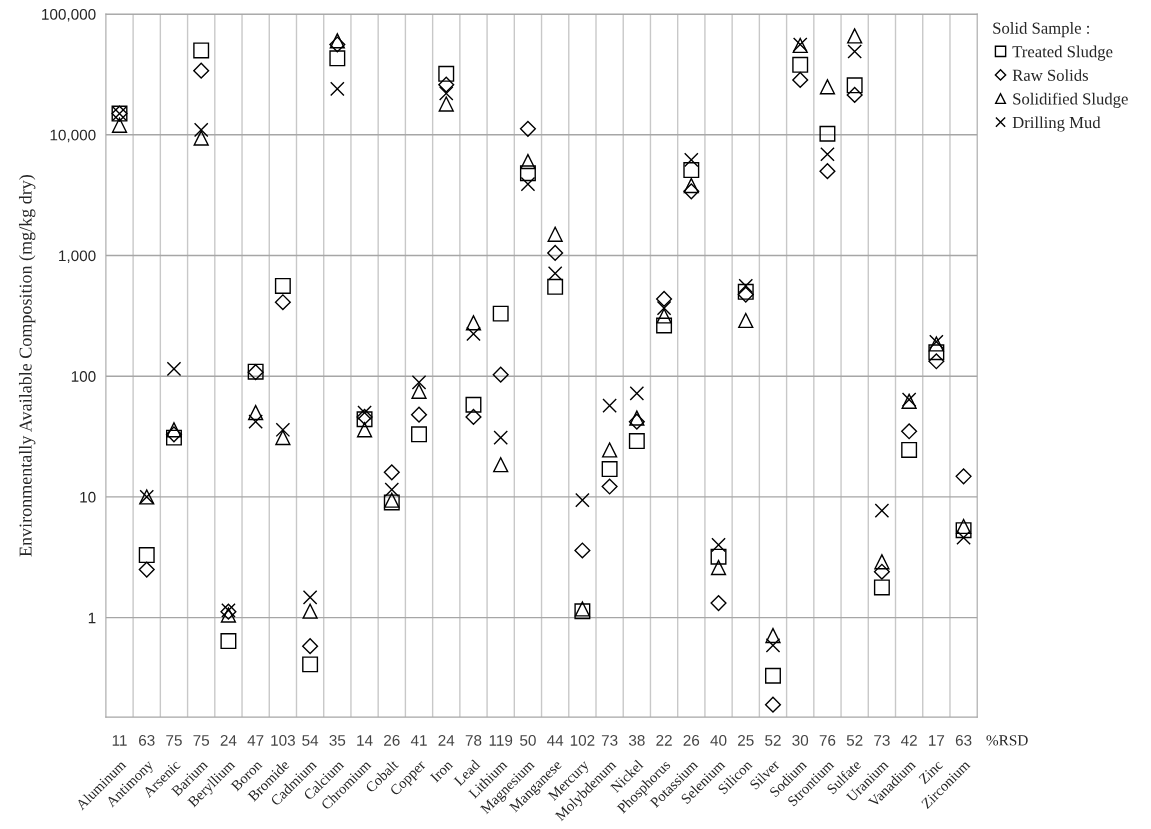 The width and height of the screenshot is (1151, 829). I want to click on text: 76, so click(827, 740).